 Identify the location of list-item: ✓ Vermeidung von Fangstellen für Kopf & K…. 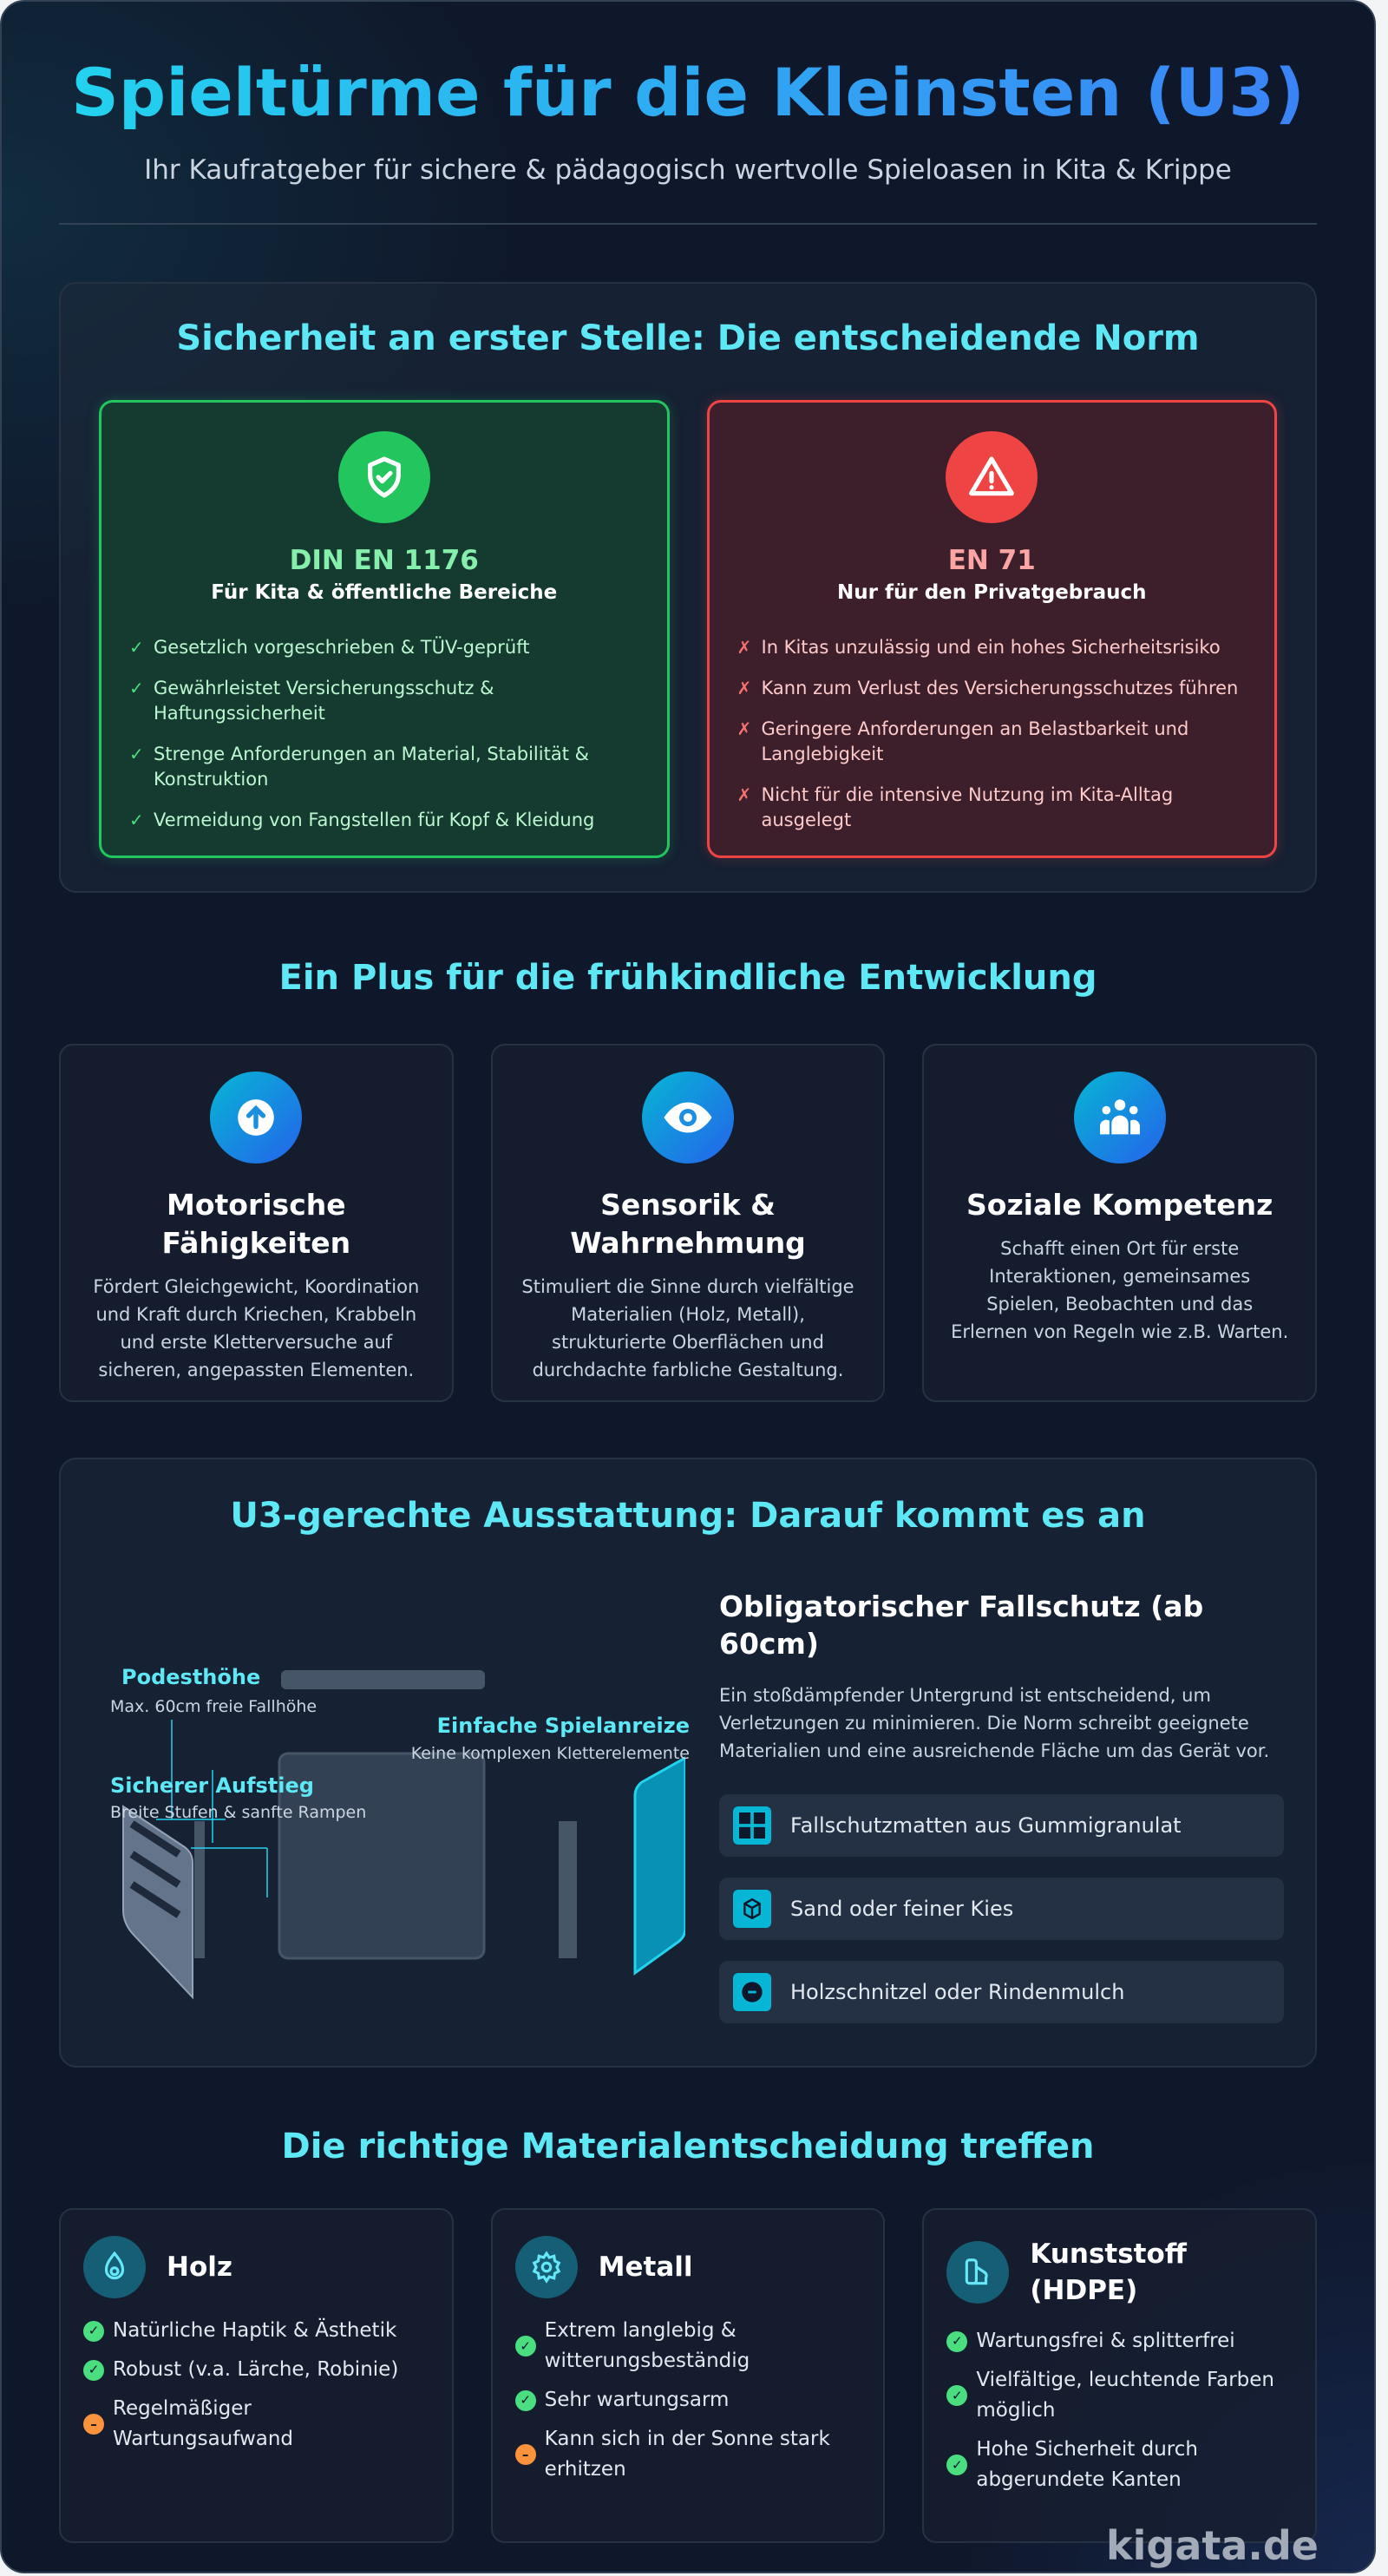
(384, 820).